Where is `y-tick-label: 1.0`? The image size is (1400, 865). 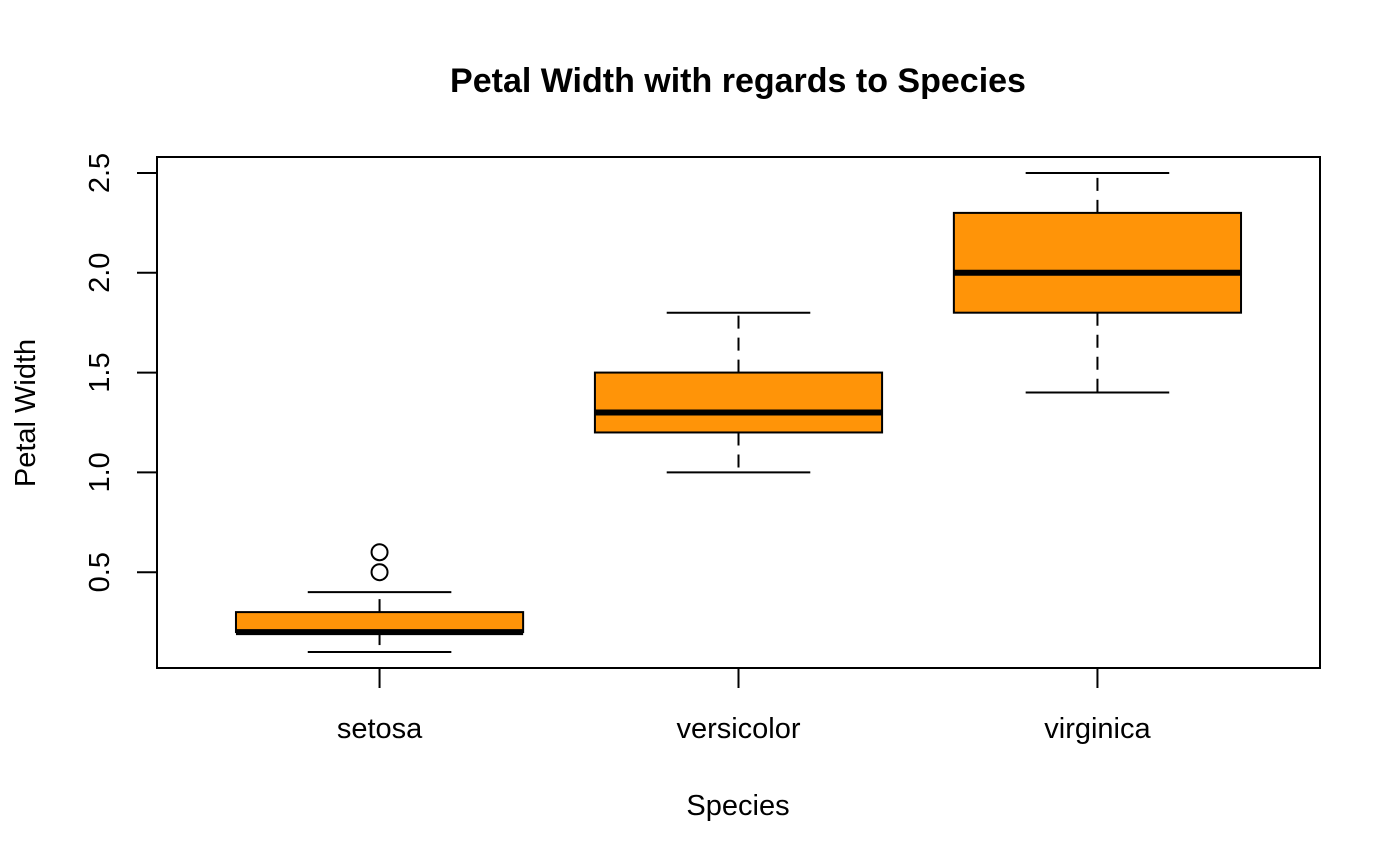
y-tick-label: 1.0 is located at coordinates (100, 472).